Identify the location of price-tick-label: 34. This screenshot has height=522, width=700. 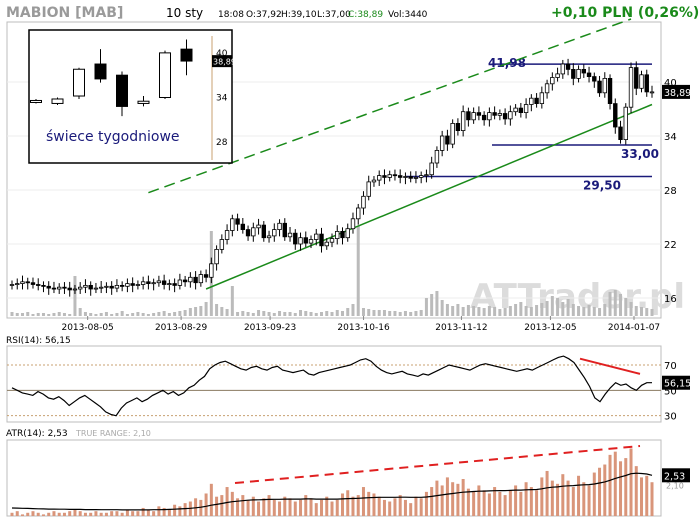
(670, 137).